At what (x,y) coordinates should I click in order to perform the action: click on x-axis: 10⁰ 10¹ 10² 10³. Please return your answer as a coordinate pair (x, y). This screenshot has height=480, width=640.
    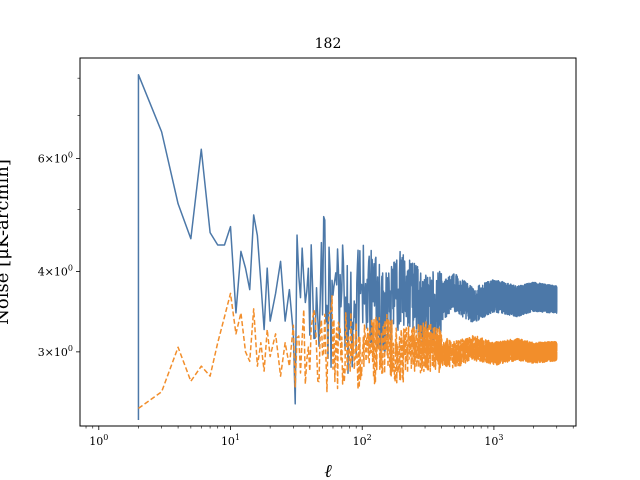
    Looking at the image, I should click on (329, 437).